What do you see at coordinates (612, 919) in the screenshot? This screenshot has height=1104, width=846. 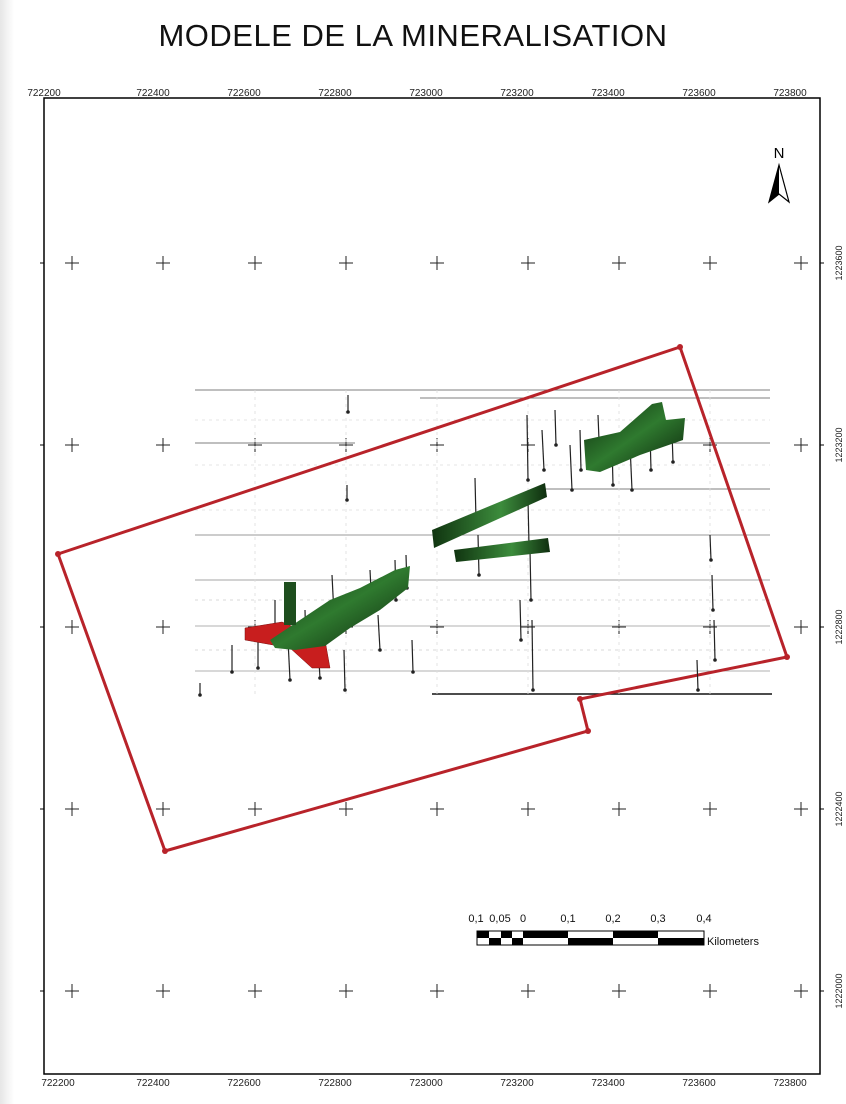 I see `scale-label: 0,2` at bounding box center [612, 919].